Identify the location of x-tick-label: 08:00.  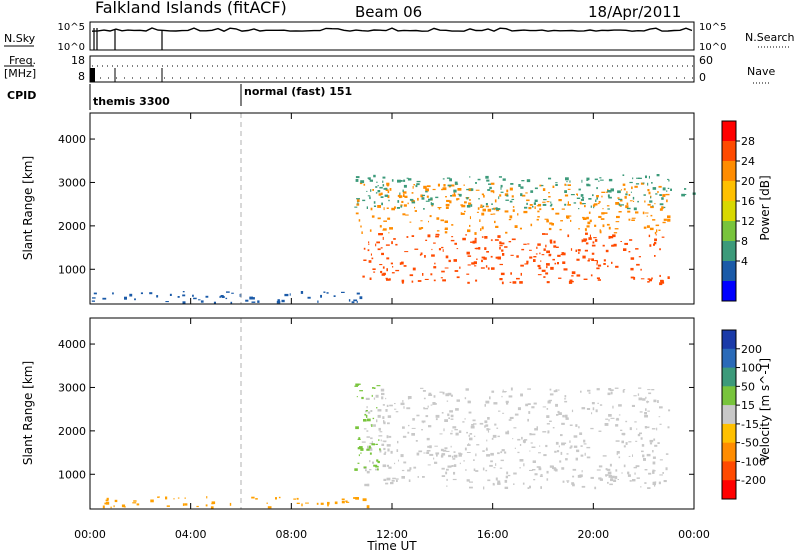
(291, 534).